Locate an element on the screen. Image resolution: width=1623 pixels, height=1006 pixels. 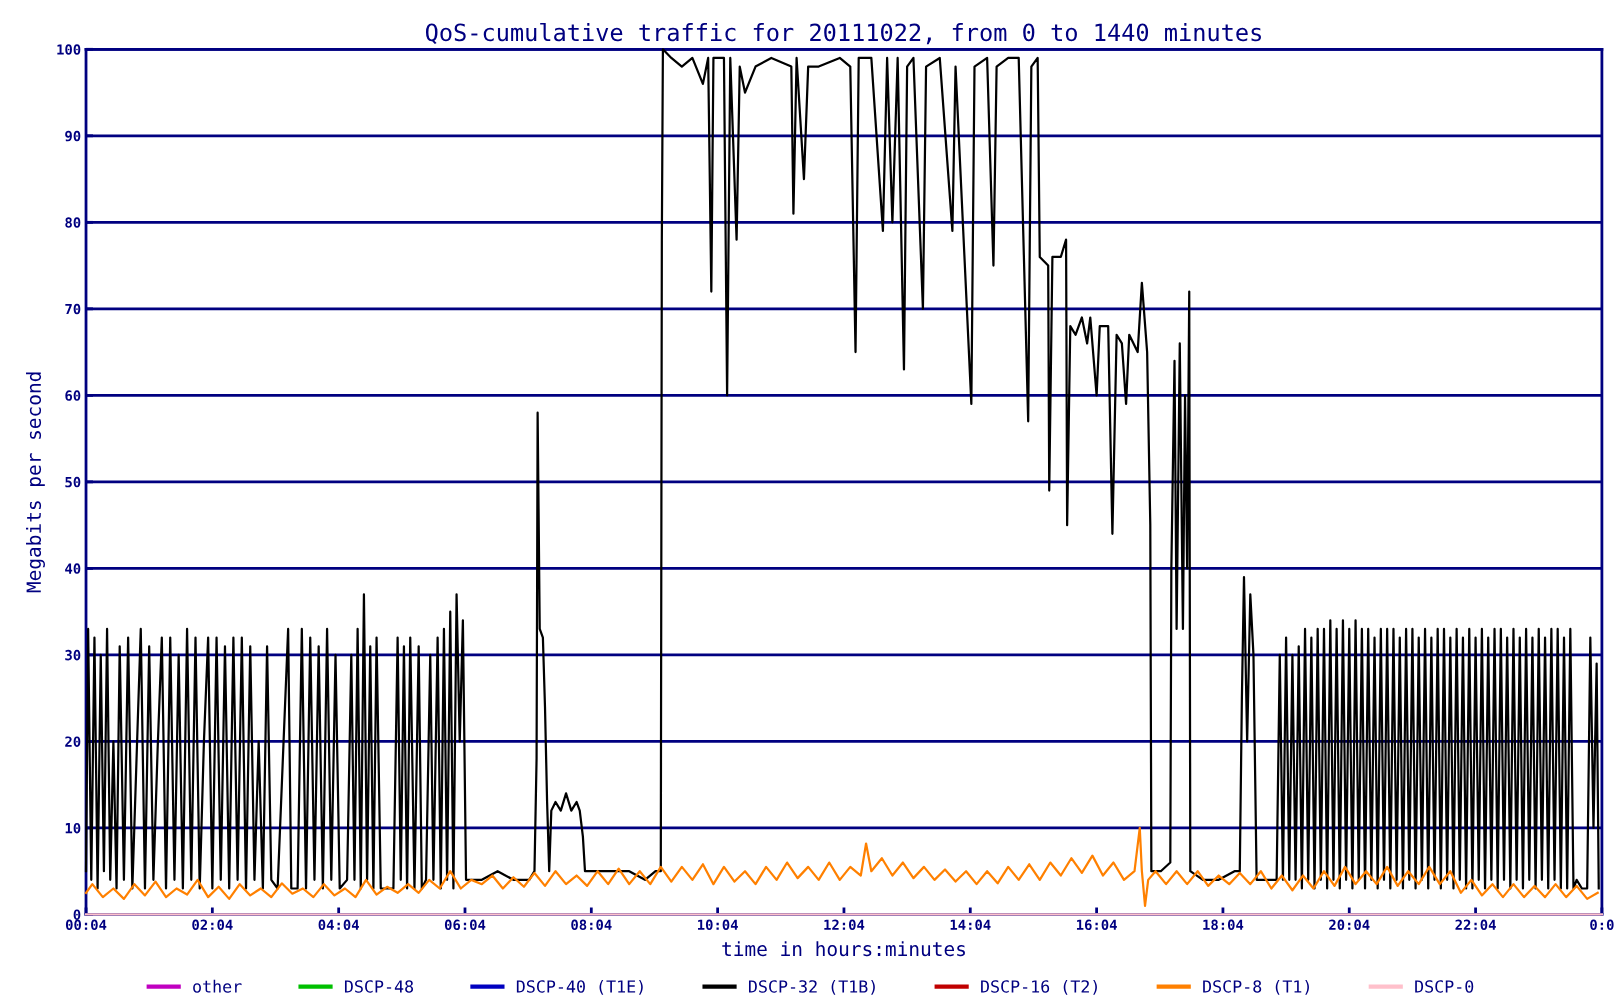
y-tick-label: 90 is located at coordinates (73, 136).